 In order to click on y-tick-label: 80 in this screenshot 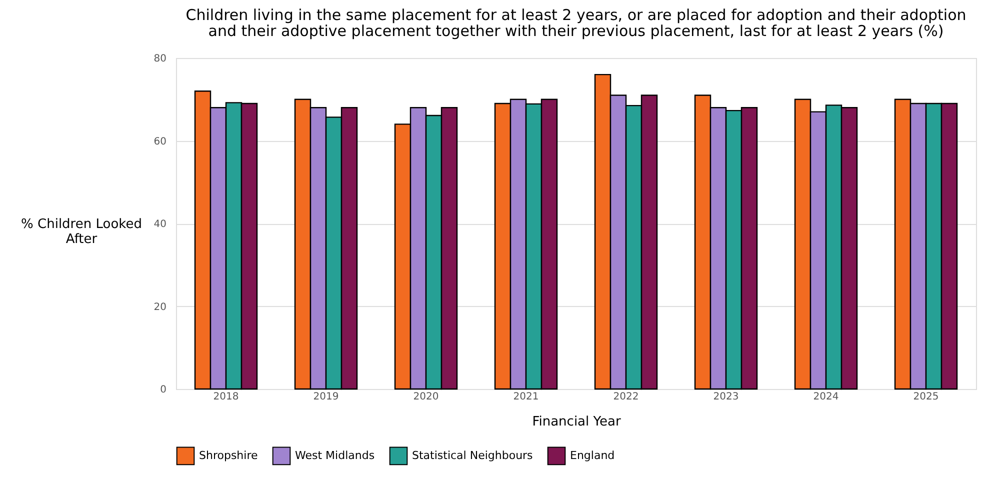, I will do `click(160, 59)`.